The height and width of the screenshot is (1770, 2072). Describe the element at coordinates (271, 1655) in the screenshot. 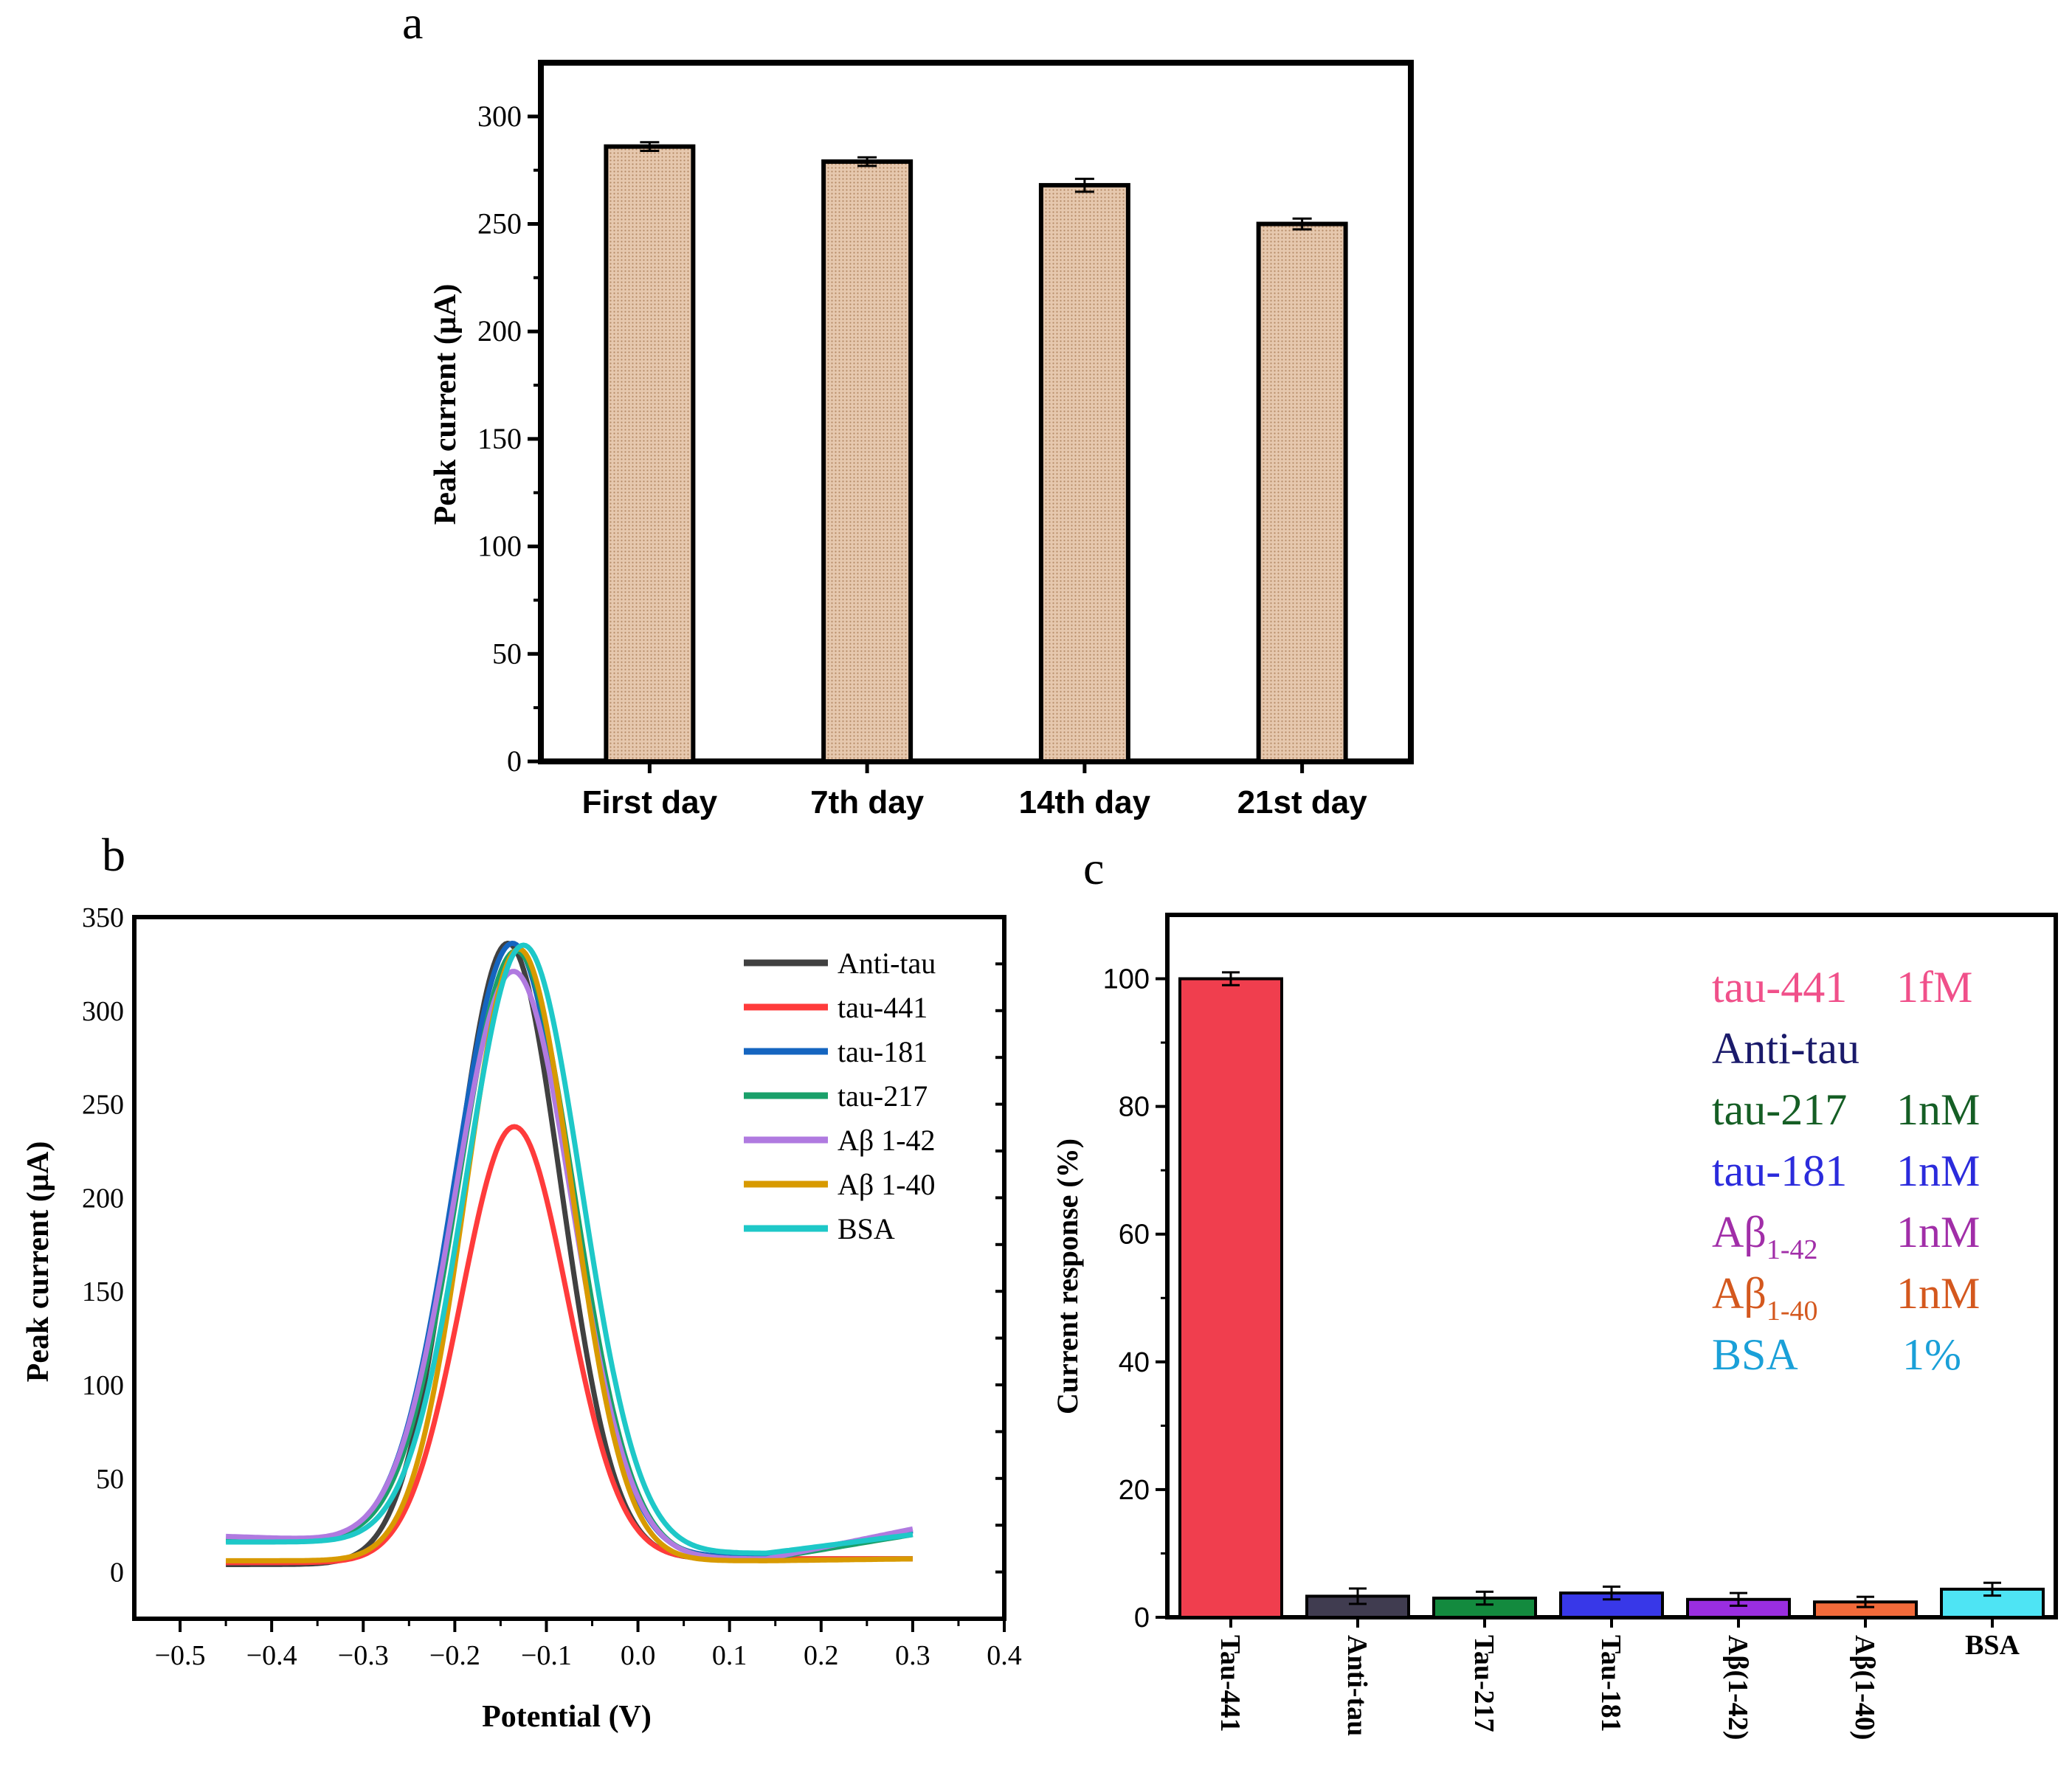

I see `panel-b-x-tick-label: −0.4` at that location.